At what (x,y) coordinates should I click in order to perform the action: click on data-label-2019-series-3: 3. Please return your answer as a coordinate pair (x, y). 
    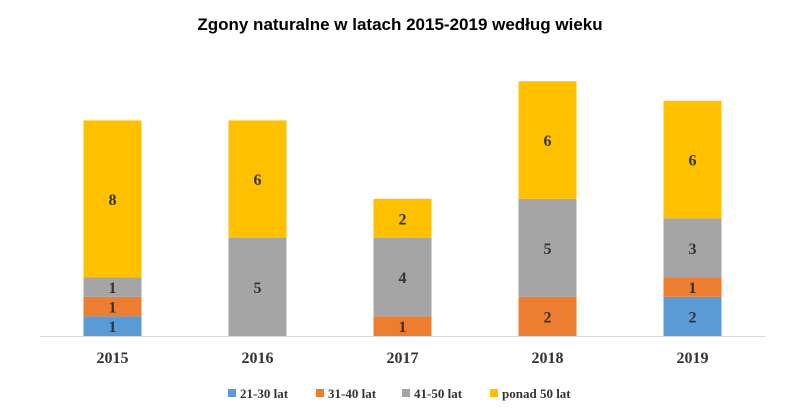
    Looking at the image, I should click on (693, 249).